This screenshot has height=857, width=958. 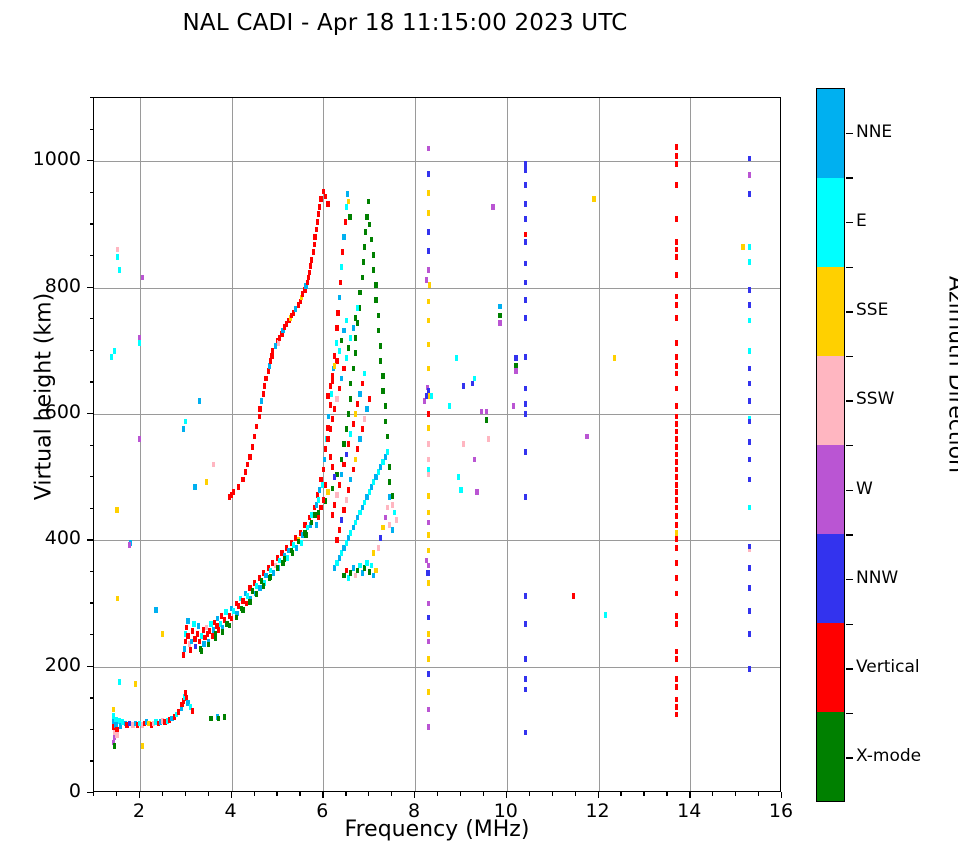 I want to click on colorbar-title: Azimuth Direction, so click(x=950, y=374).